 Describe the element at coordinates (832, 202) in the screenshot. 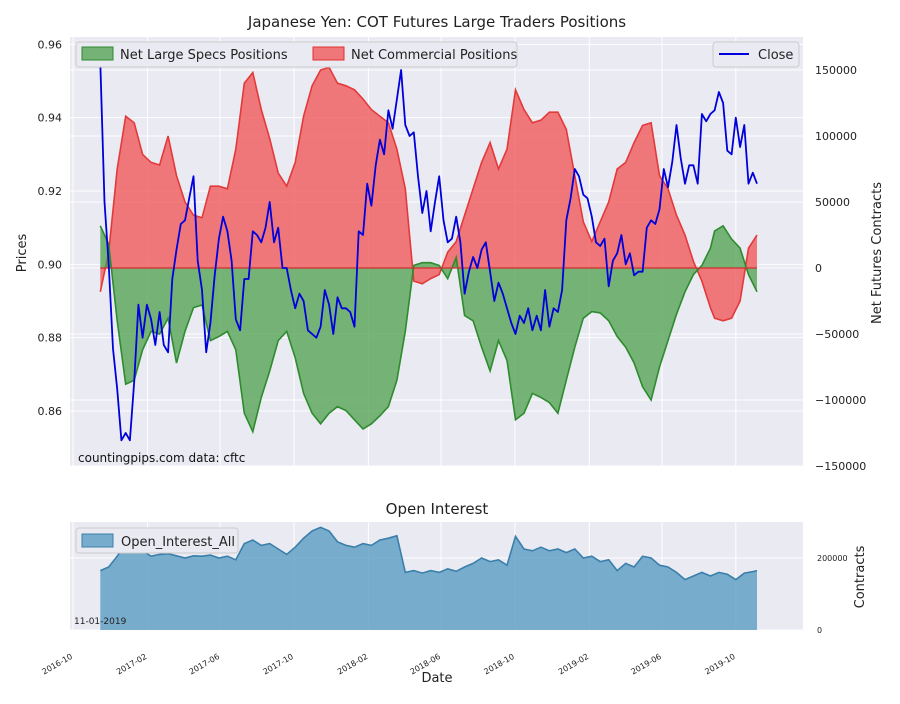

I see `right-tick-label-4: 50000` at that location.